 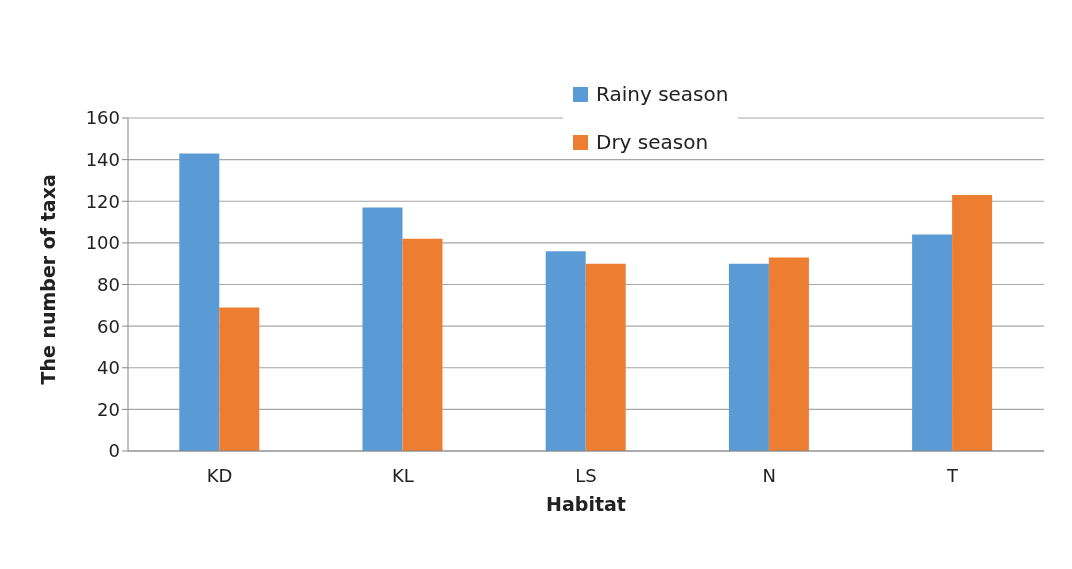 What do you see at coordinates (219, 475) in the screenshot?
I see `x-tick-label: KD` at bounding box center [219, 475].